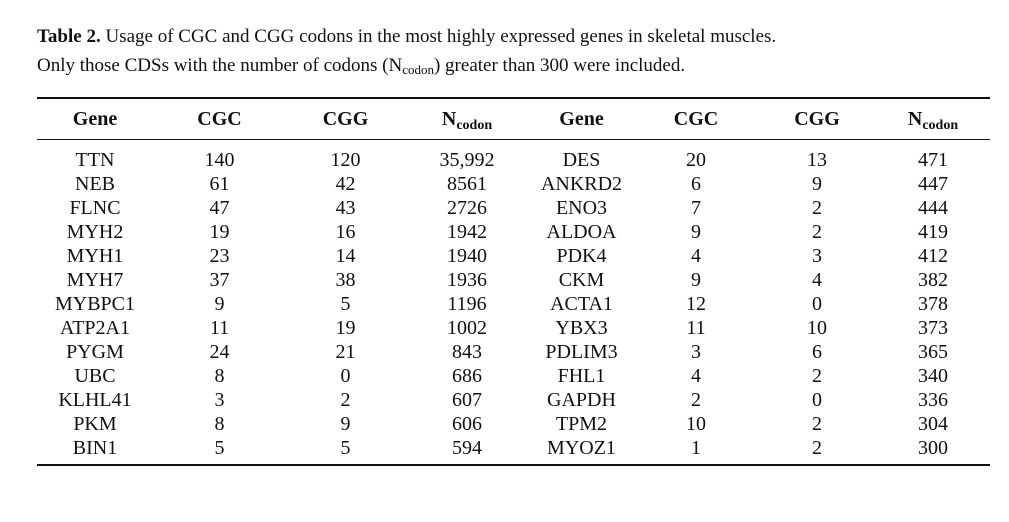 This screenshot has width=1009, height=522. Describe the element at coordinates (345, 280) in the screenshot. I see `cell-cgg: 38` at that location.